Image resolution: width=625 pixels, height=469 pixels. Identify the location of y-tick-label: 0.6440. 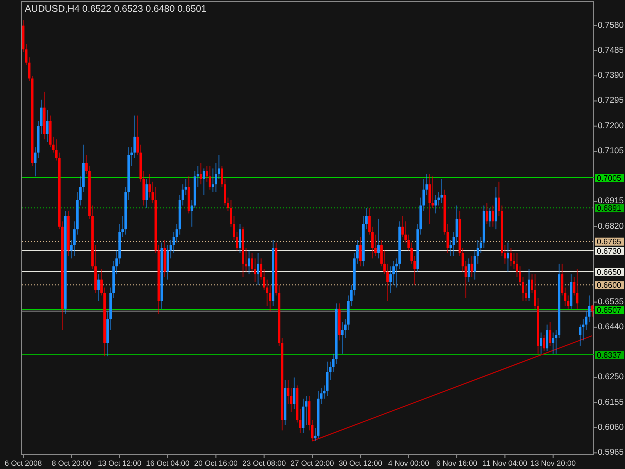
(611, 326).